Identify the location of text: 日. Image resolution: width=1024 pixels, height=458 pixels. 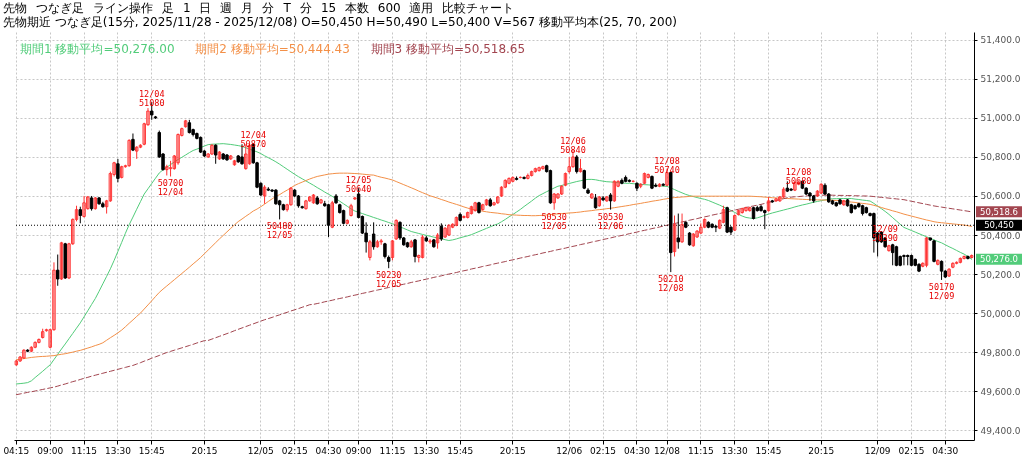
(205, 8).